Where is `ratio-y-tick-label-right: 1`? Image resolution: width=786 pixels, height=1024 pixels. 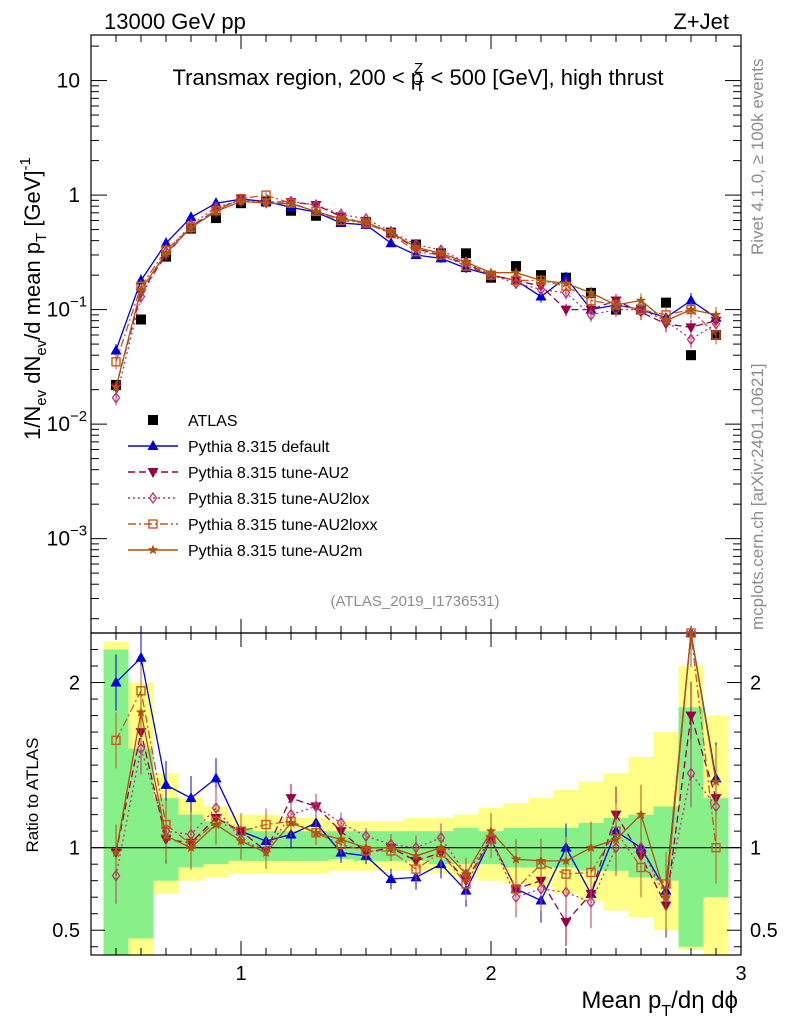
ratio-y-tick-label-right: 1 is located at coordinates (755, 849).